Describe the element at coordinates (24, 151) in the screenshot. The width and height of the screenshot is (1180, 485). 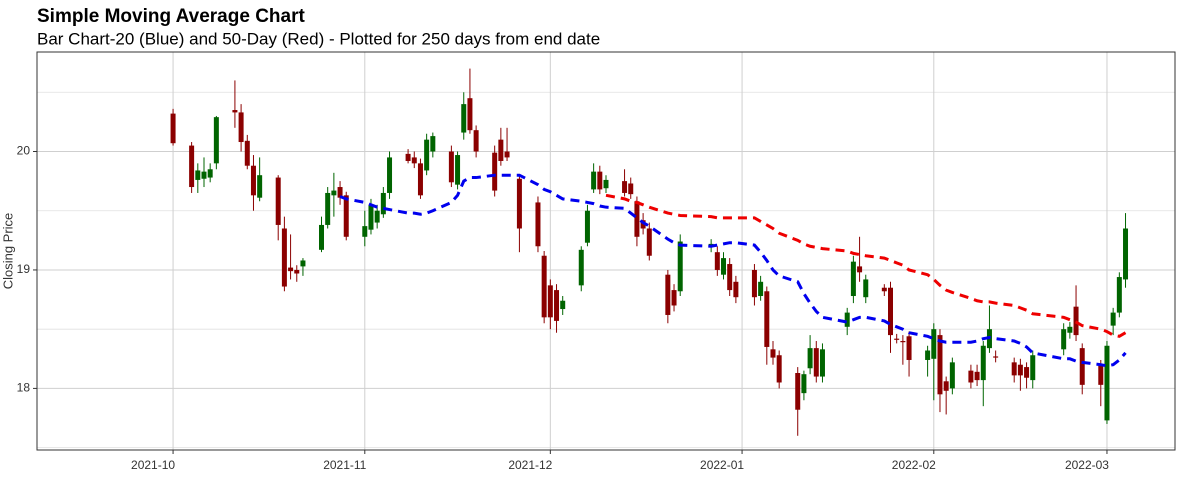
I see `y-tick-label: 20` at that location.